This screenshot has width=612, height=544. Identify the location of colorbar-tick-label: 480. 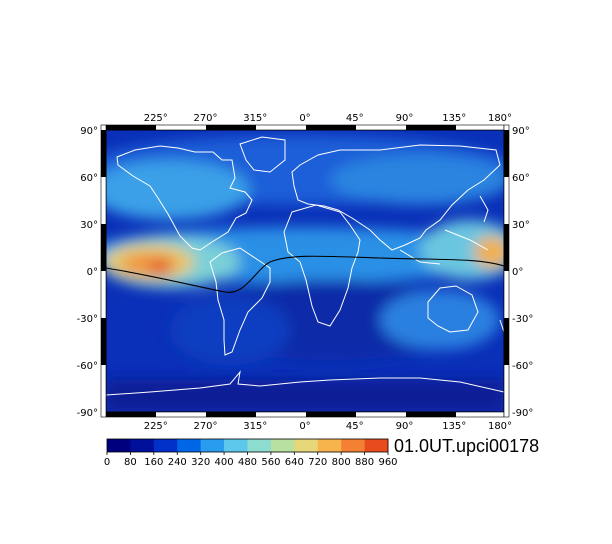
(247, 462).